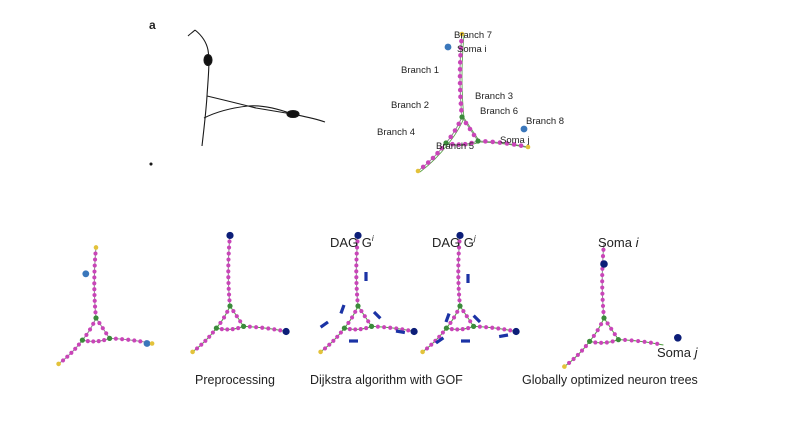 The width and height of the screenshot is (800, 441). What do you see at coordinates (235, 380) in the screenshot?
I see `caption-preprocessing: Preprocessing` at bounding box center [235, 380].